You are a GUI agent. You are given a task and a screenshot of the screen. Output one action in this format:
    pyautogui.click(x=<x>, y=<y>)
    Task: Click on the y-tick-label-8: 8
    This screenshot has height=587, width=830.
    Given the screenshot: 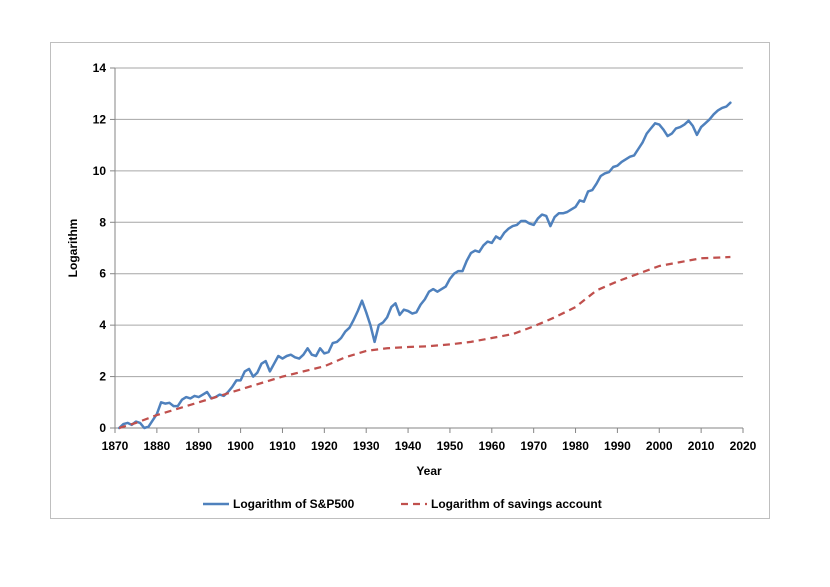 What is the action you would take?
    pyautogui.click(x=102, y=222)
    